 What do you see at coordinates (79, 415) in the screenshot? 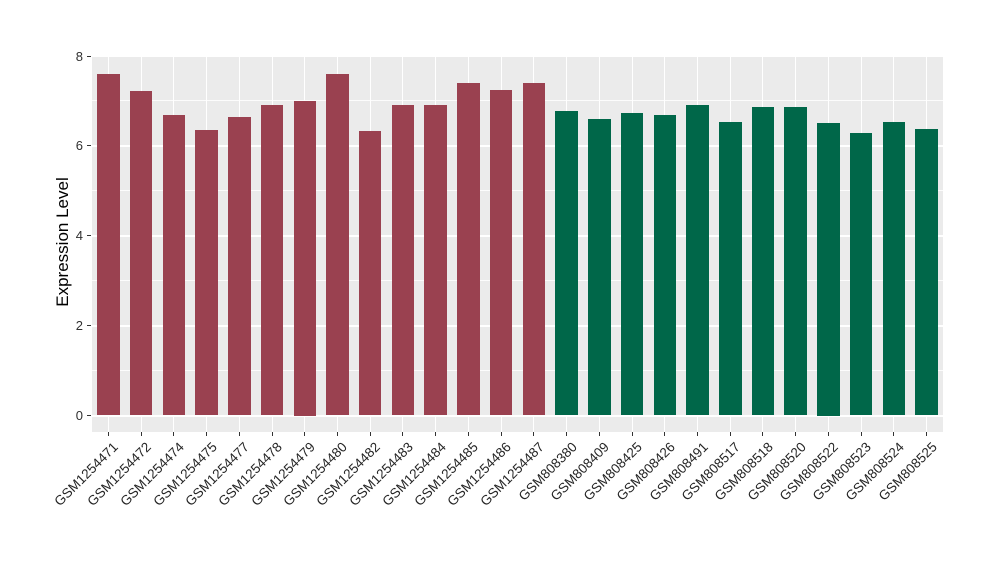
I see `y-tick-label: 0` at bounding box center [79, 415].